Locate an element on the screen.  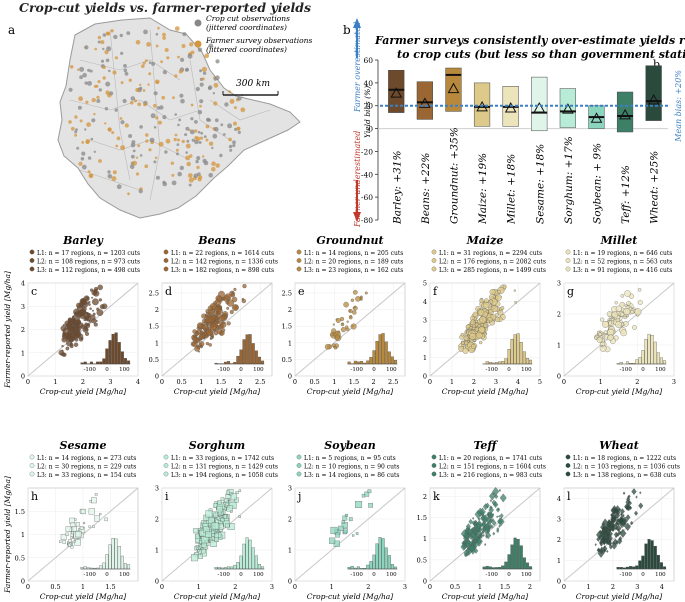
scatter-panel-letter: l is located at coordinates (569, 496).